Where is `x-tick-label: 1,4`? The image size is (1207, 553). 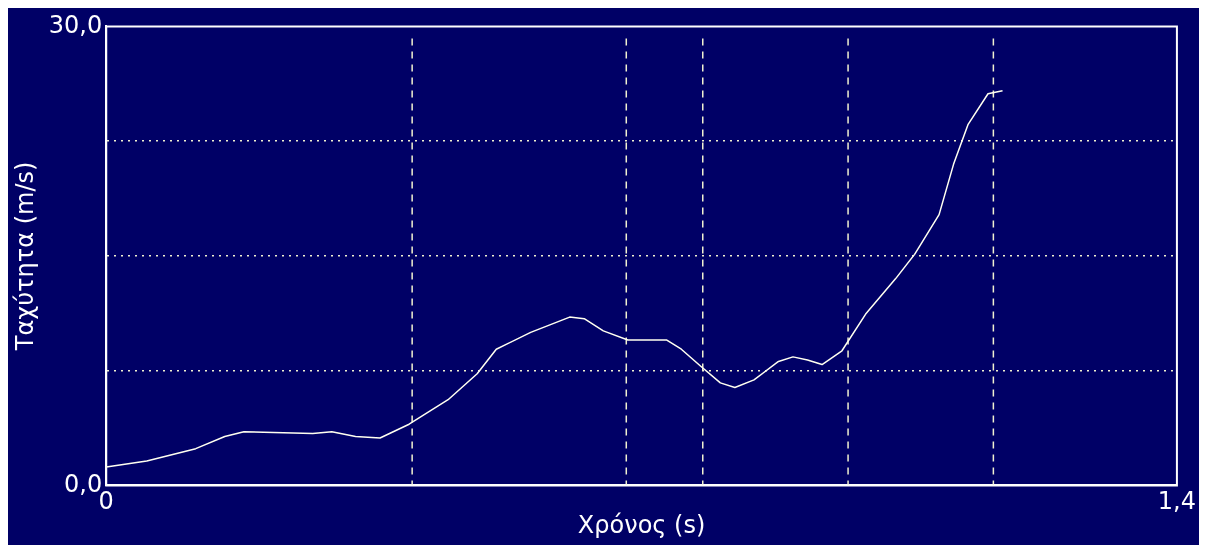 x-tick-label: 1,4 is located at coordinates (1176, 501).